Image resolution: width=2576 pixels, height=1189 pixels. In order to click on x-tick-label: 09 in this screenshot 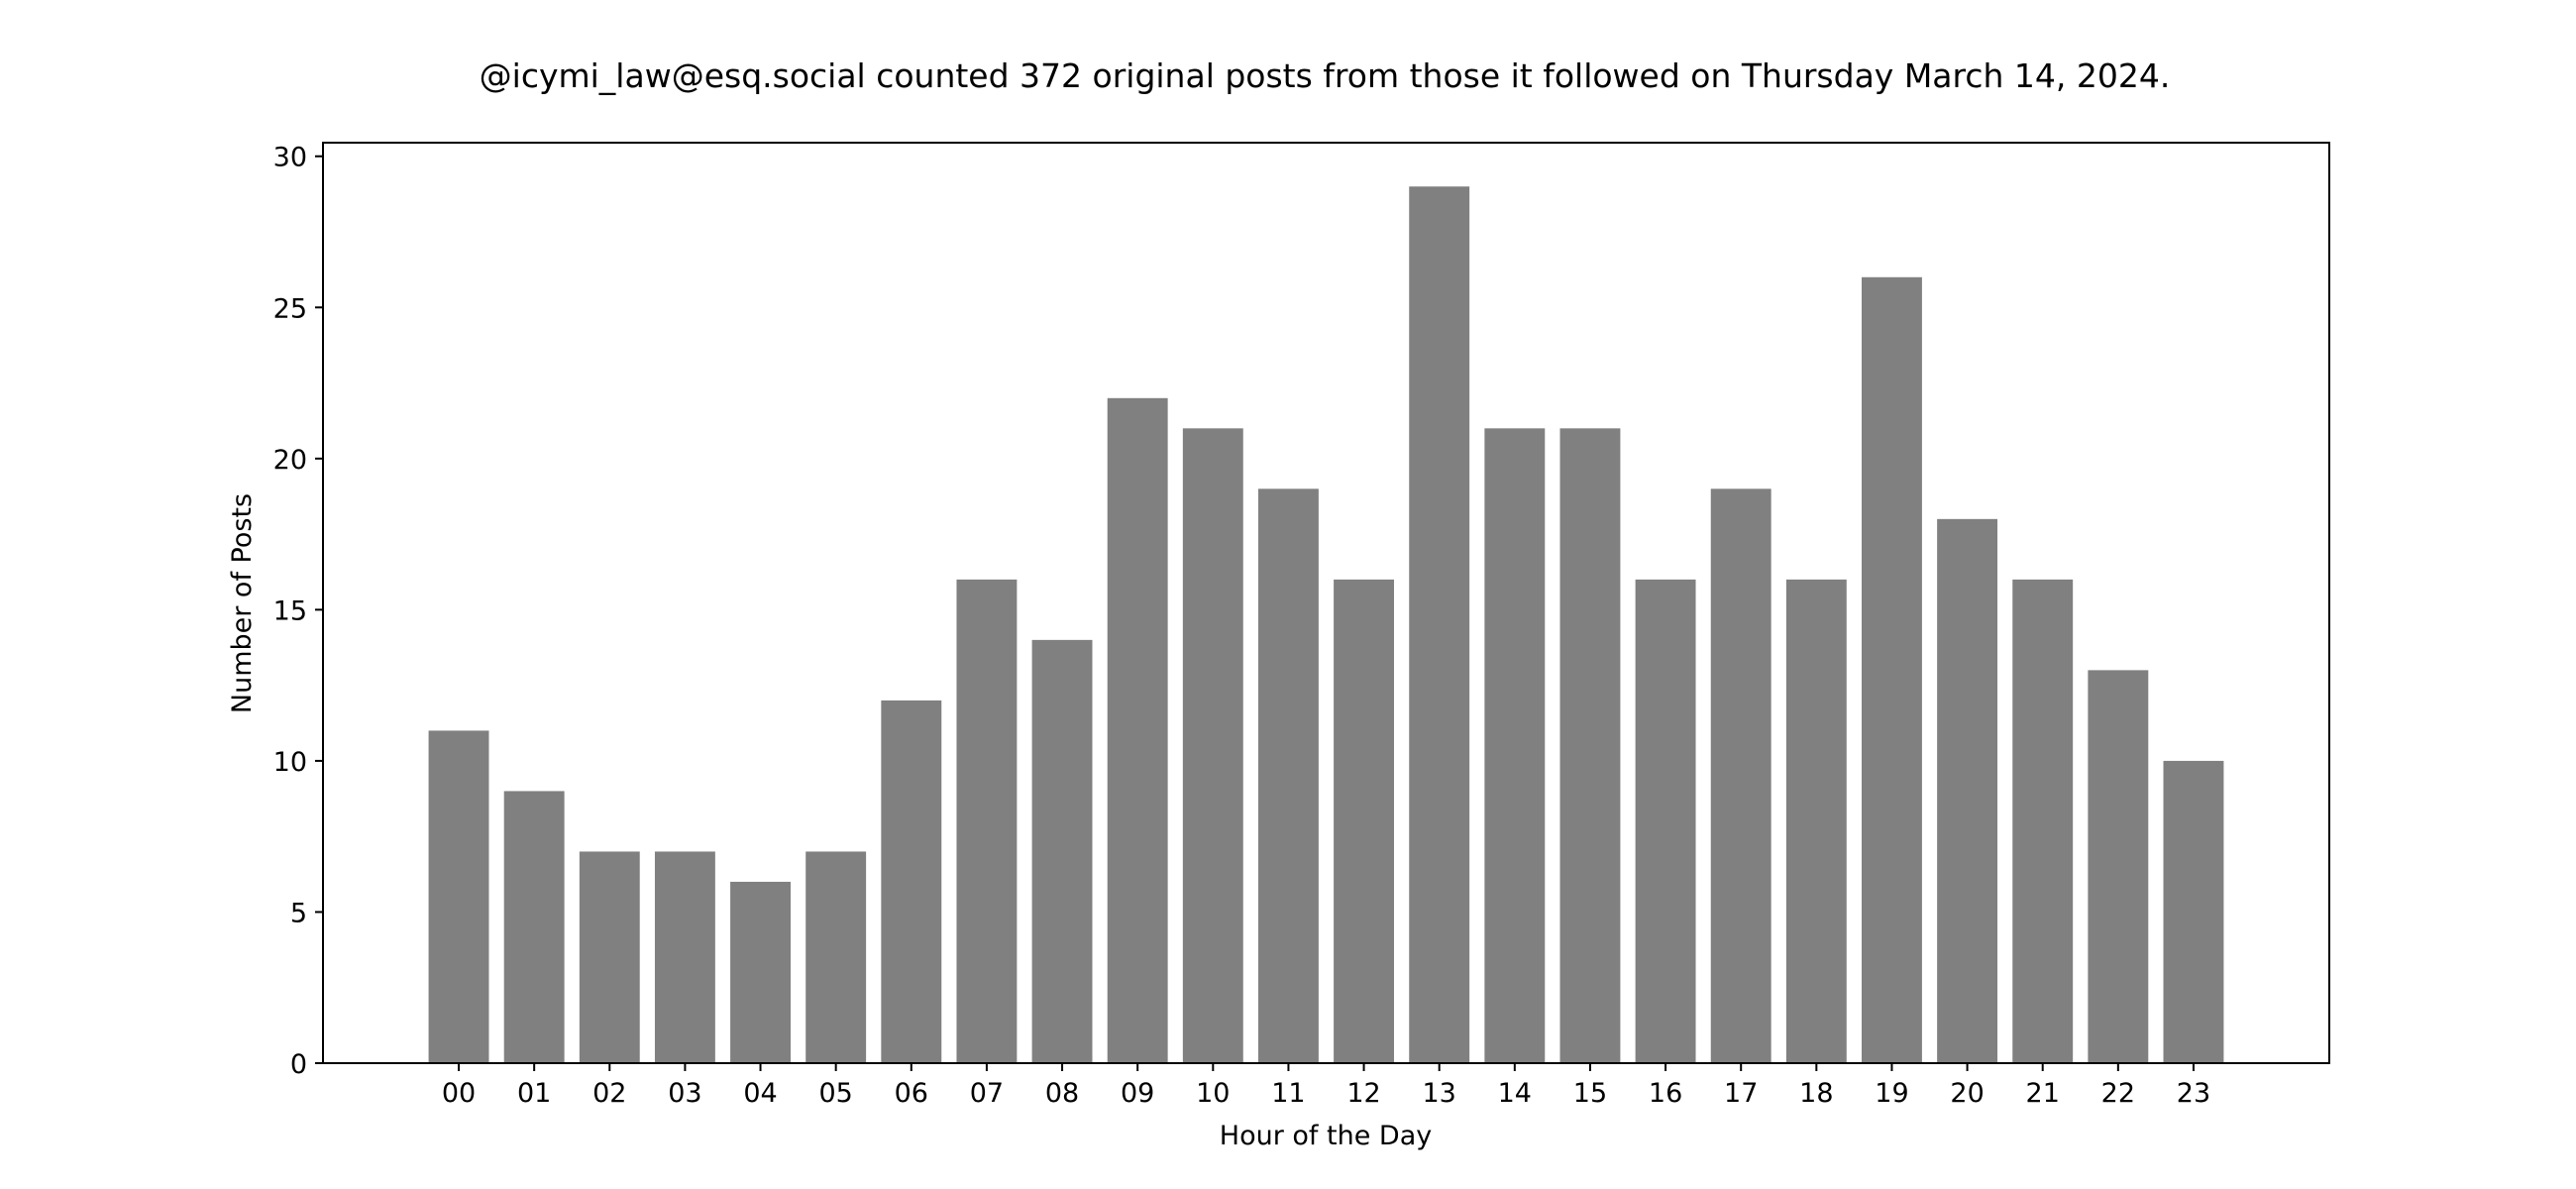, I will do `click(1137, 1093)`.